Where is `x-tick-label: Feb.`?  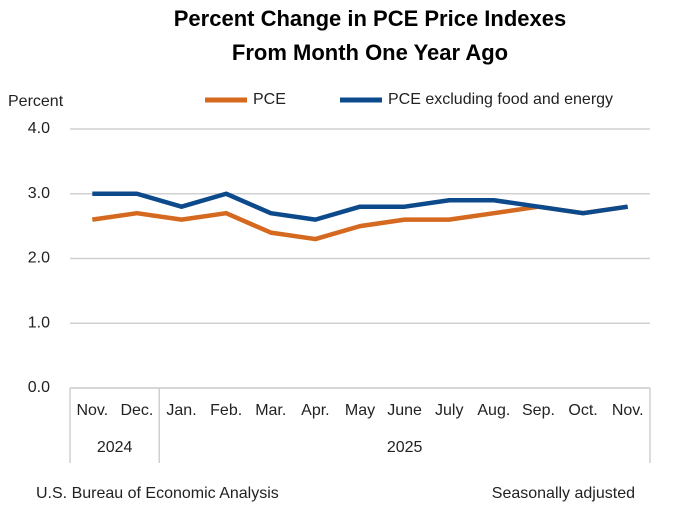 x-tick-label: Feb. is located at coordinates (226, 410).